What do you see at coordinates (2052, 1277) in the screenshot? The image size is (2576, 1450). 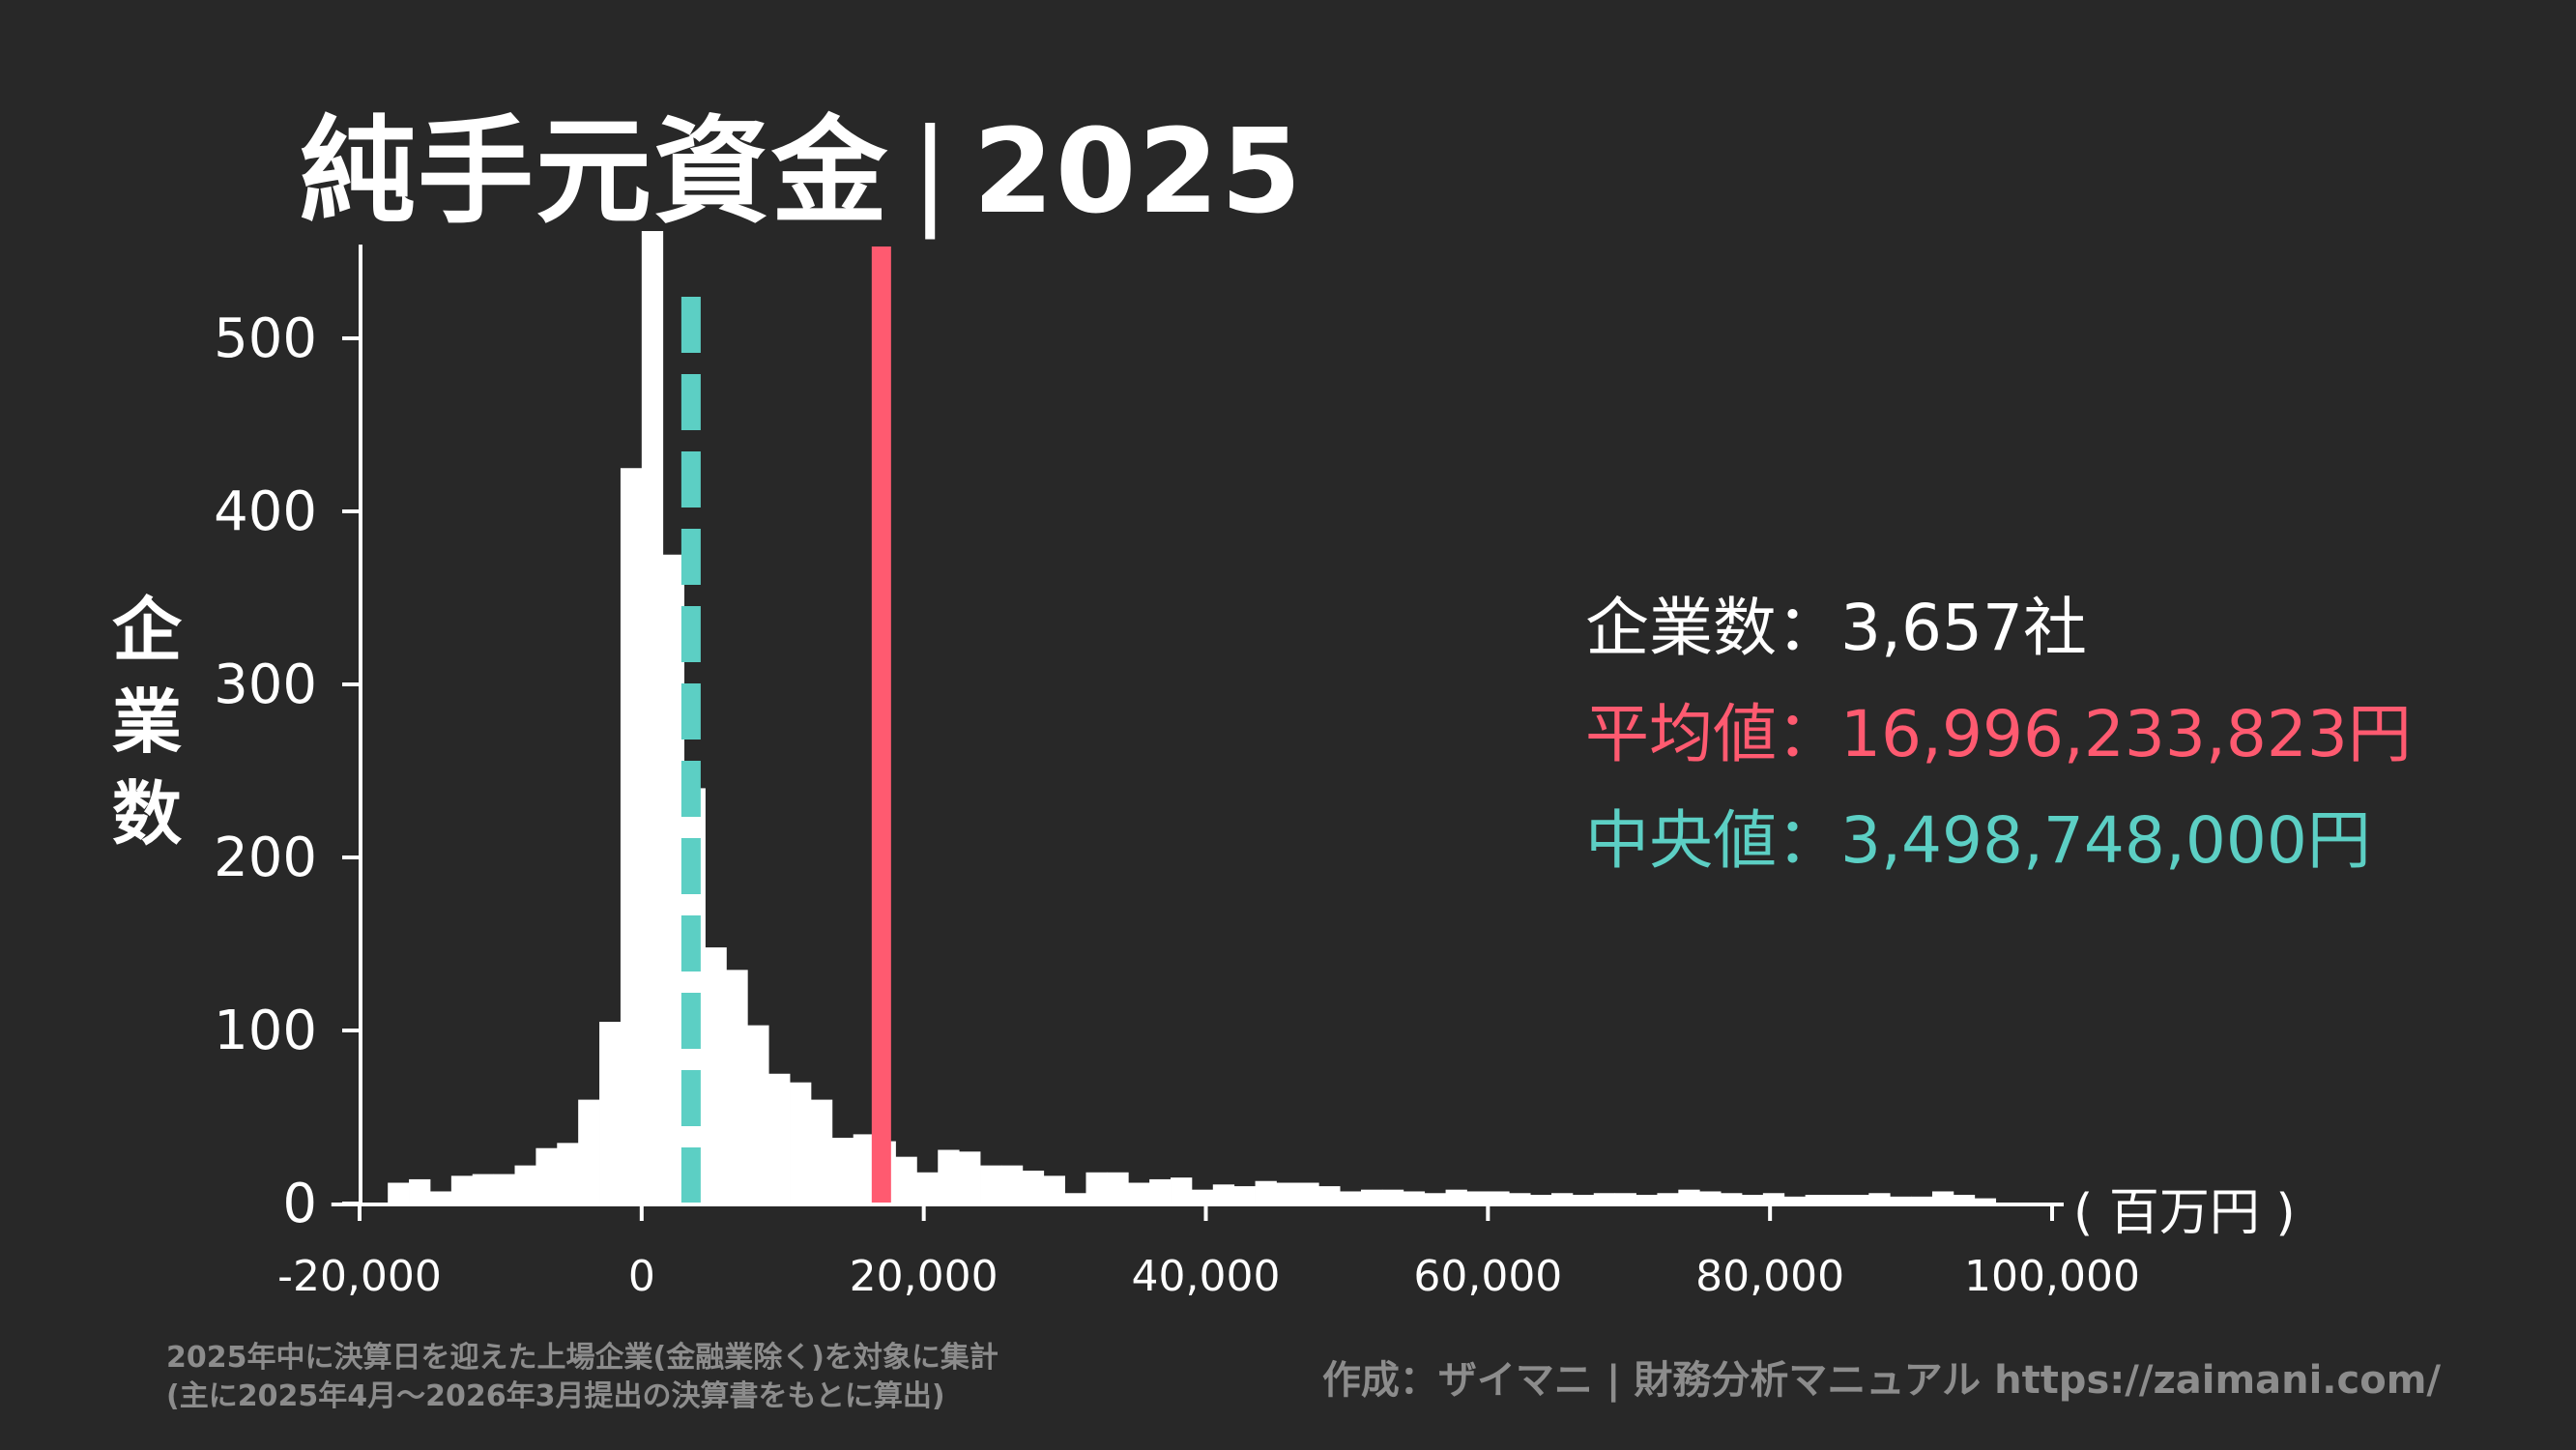 I see `x-tick-label-6: 100,000` at bounding box center [2052, 1277].